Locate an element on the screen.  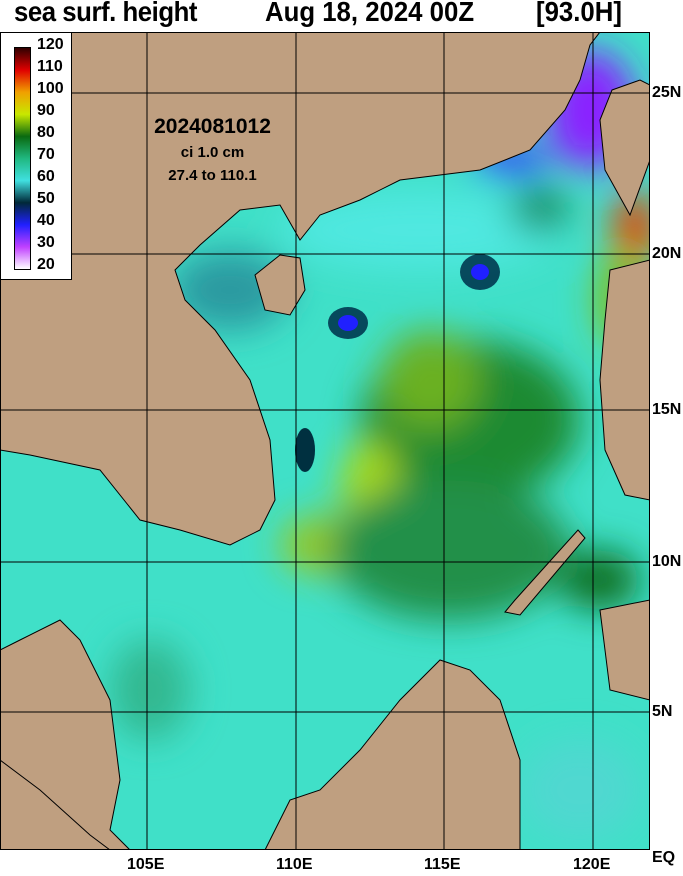
lat-label: 25N is located at coordinates (667, 92).